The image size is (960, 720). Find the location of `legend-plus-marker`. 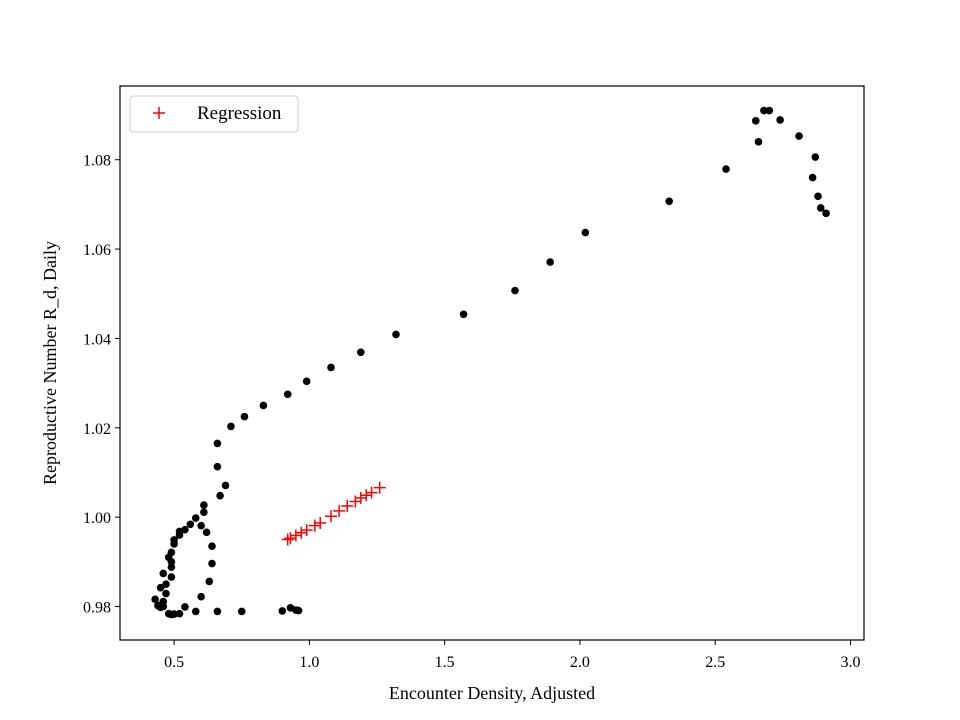

legend-plus-marker is located at coordinates (159, 113).